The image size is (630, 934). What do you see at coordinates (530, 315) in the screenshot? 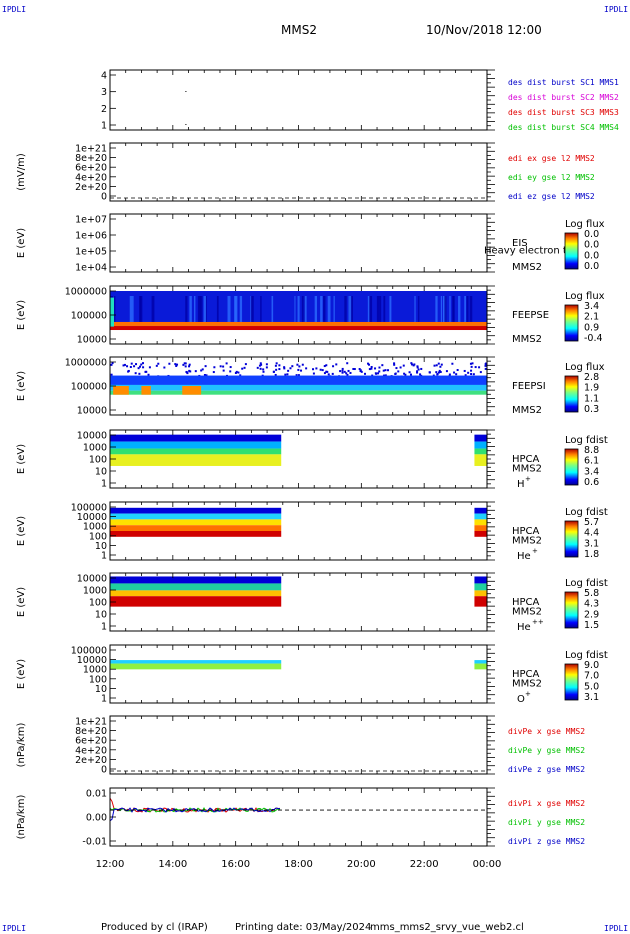
I see `instrument-label: FEEPSE` at bounding box center [530, 315].